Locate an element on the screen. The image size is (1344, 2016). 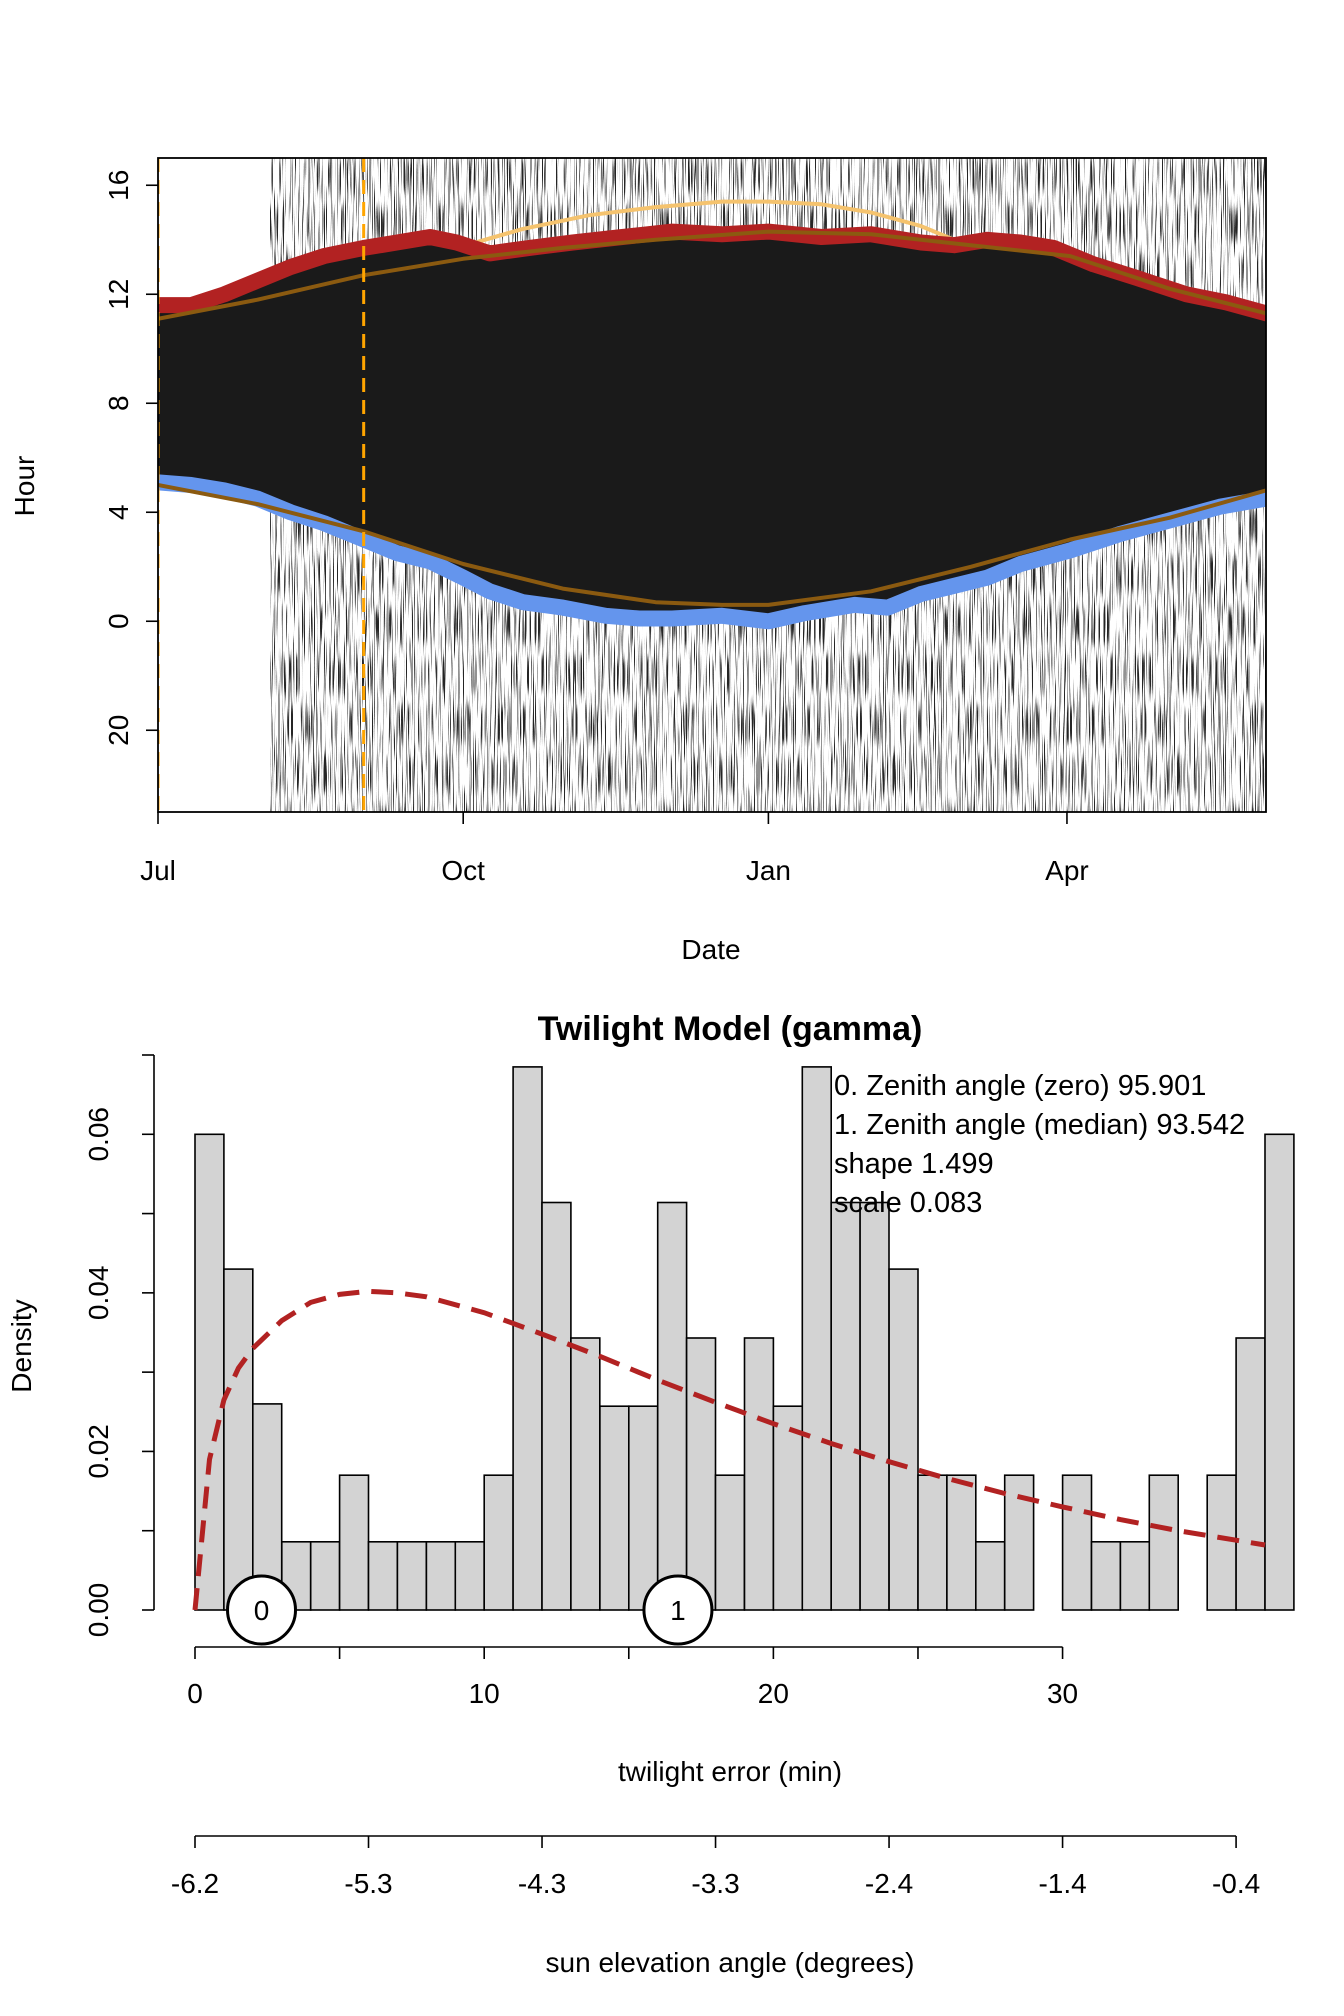
histogram-y-tick-label: 0.06 is located at coordinates (98, 1134).